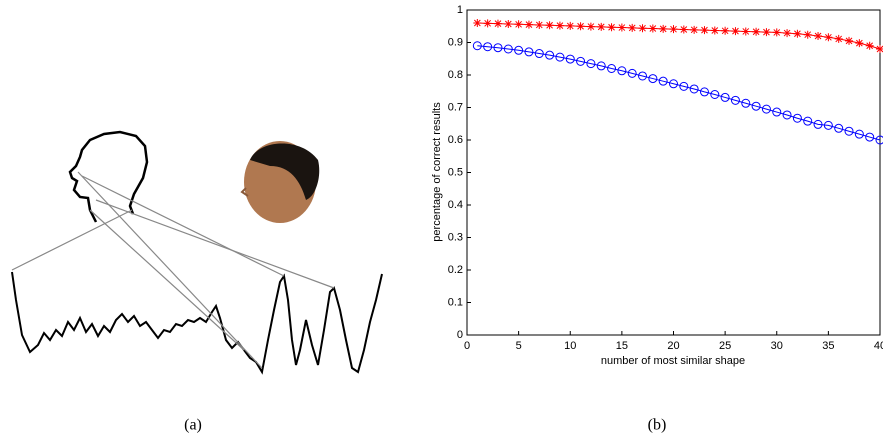 The image size is (883, 439). What do you see at coordinates (622, 346) in the screenshot?
I see `x-tick-label: 15` at bounding box center [622, 346].